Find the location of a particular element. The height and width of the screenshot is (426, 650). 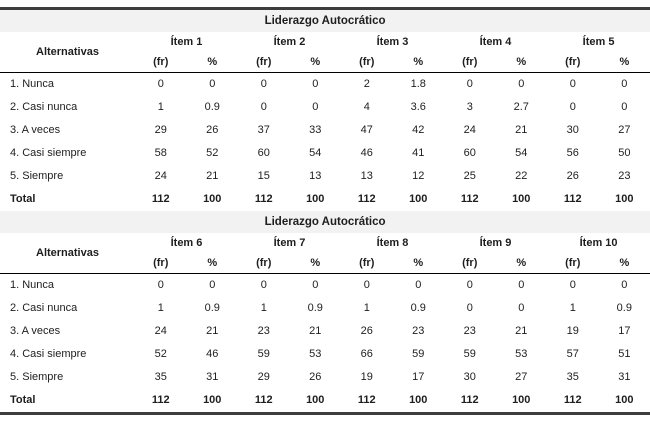

cell-value: 1.8 is located at coordinates (418, 84).